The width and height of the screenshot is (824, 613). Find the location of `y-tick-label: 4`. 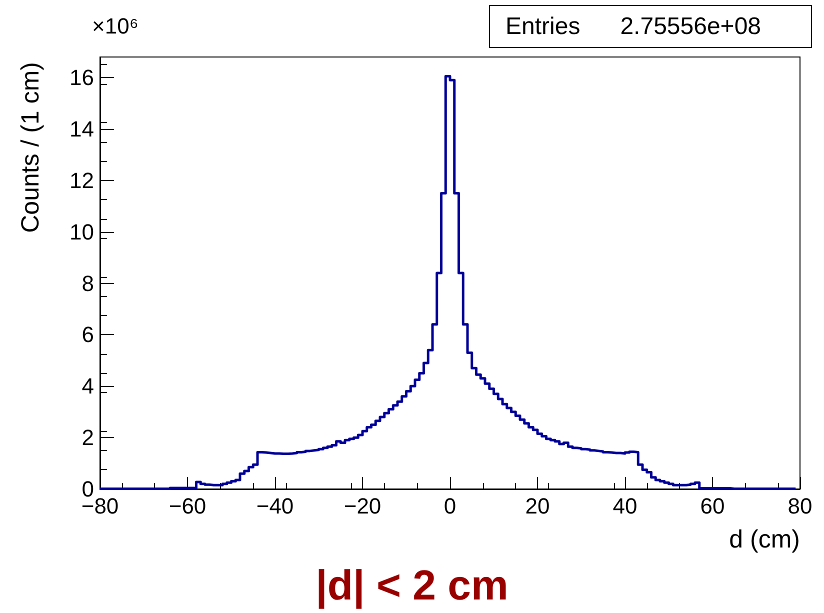

y-tick-label: 4 is located at coordinates (88, 386).